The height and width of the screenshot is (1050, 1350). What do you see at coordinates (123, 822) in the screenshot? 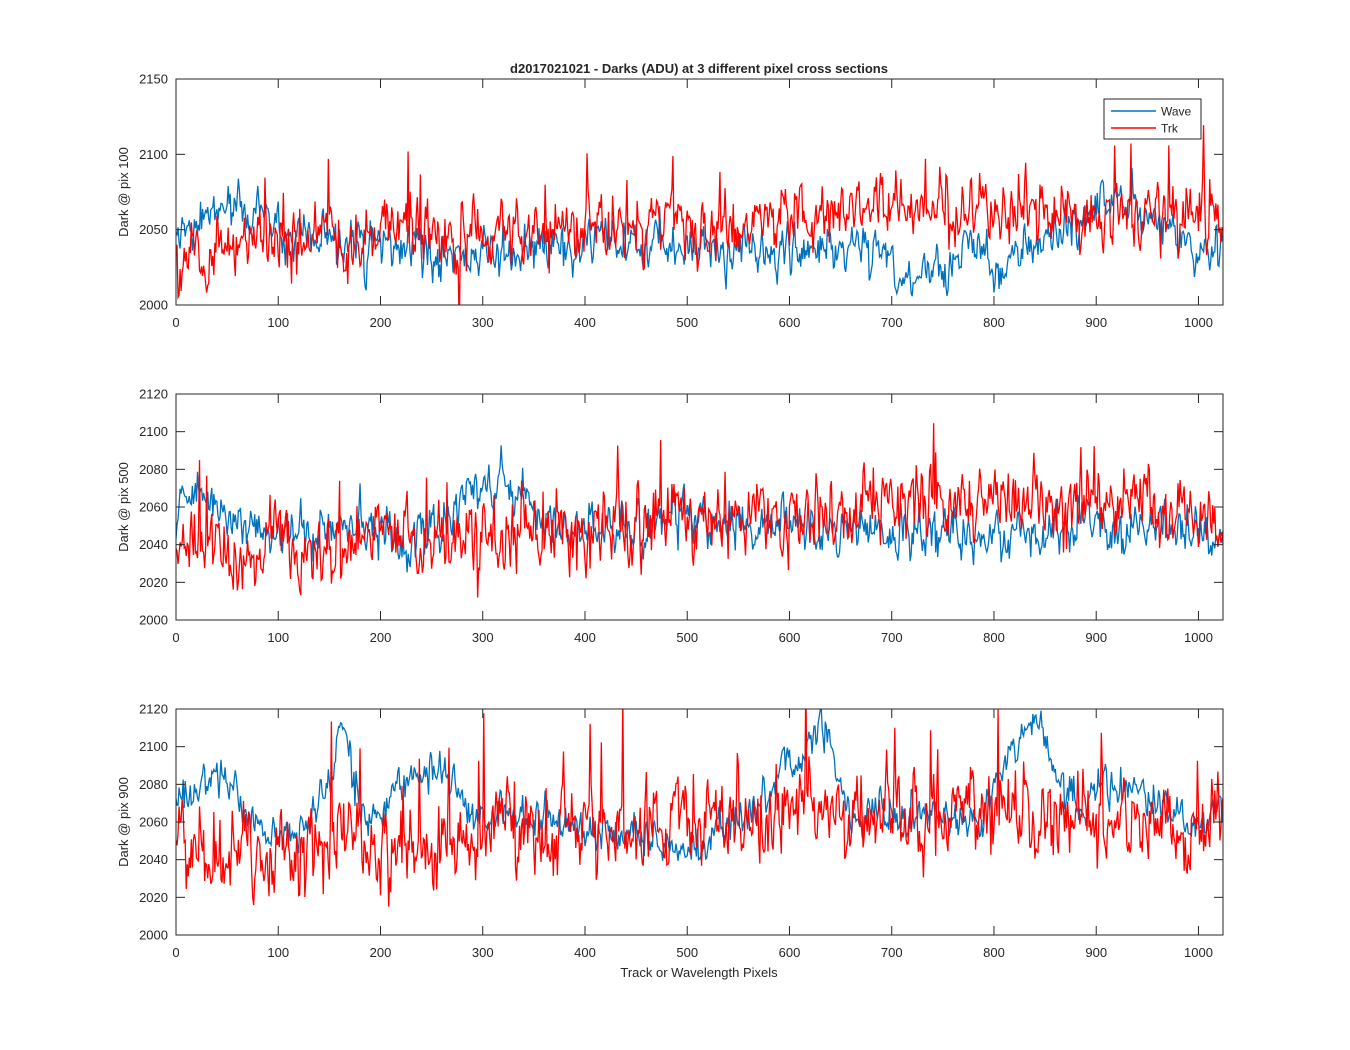
I see `y-axis-label: Dark @ pix 900` at bounding box center [123, 822].